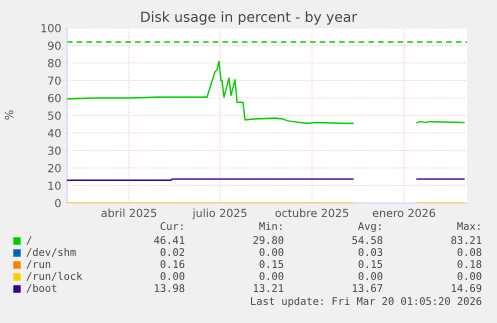 This screenshot has width=497, height=323. I want to click on text: 0.03, so click(370, 252).